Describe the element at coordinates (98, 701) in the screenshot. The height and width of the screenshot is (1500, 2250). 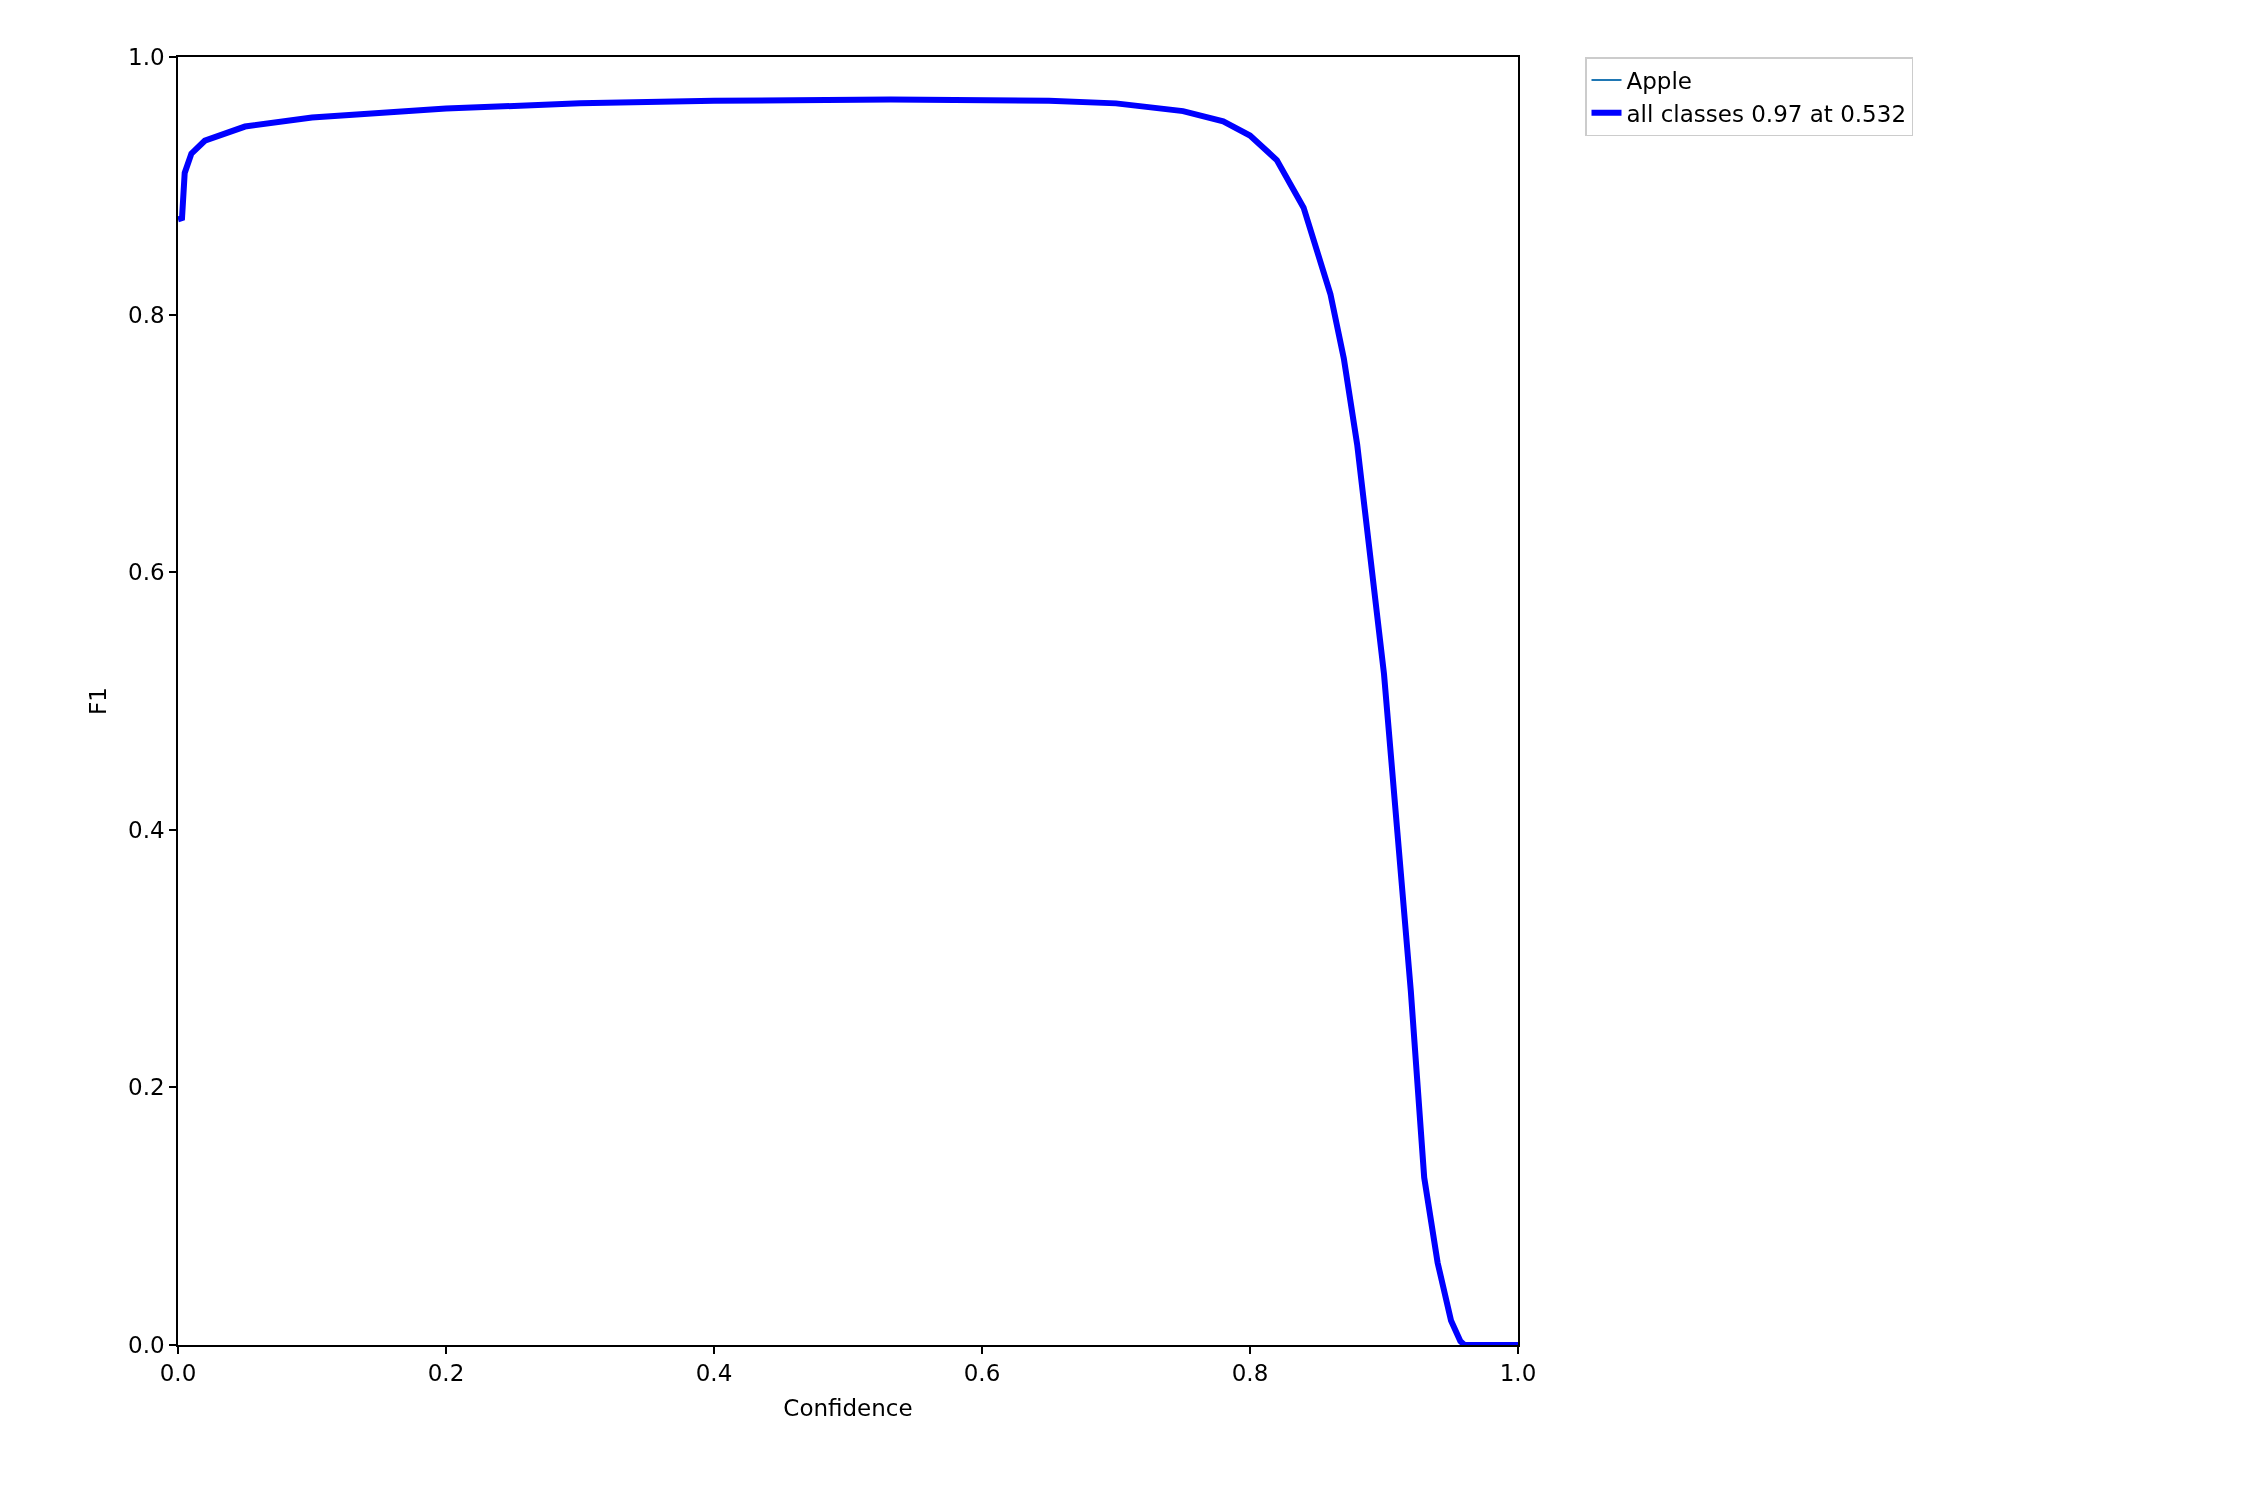
I see `y-axis-title: F1` at that location.